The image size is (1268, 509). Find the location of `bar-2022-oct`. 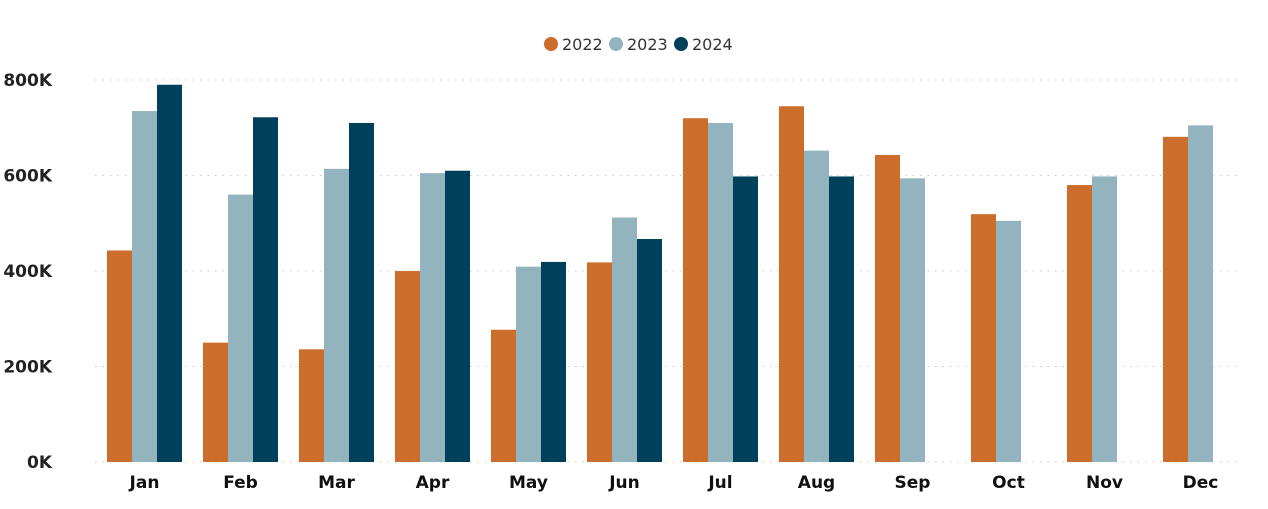

bar-2022-oct is located at coordinates (983, 338).